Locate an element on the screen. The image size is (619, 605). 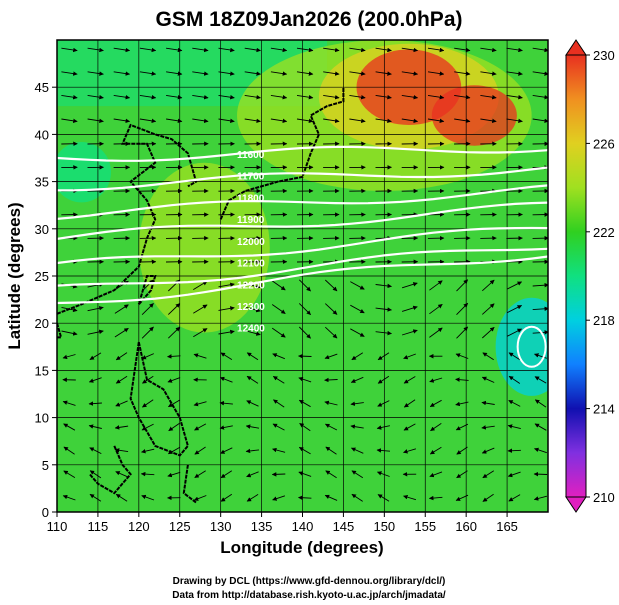
contour-label: 11600 is located at coordinates (251, 155).